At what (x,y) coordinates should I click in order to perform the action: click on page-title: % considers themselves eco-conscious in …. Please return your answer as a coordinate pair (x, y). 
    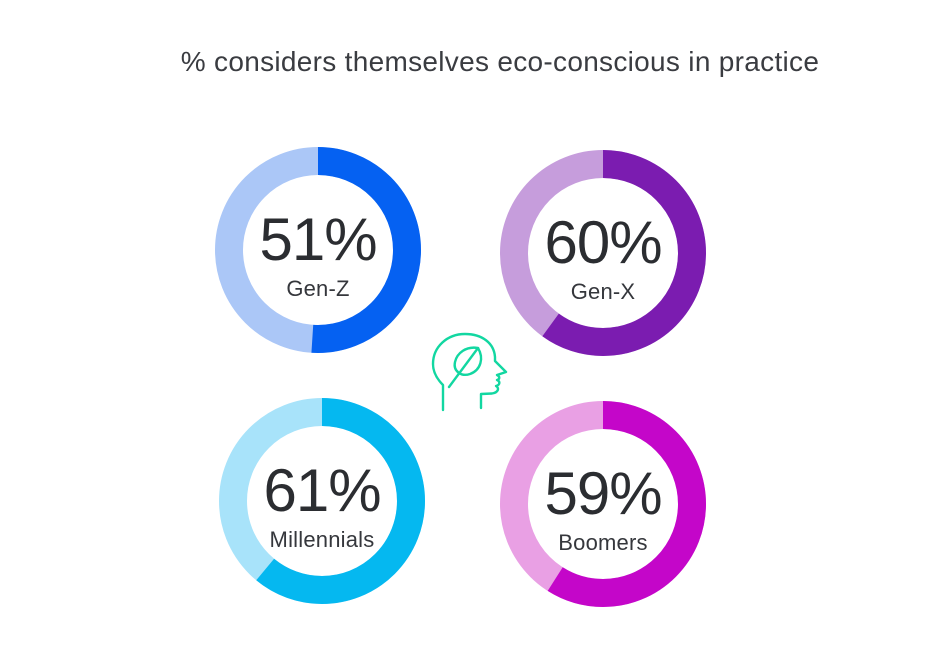
    Looking at the image, I should click on (500, 61).